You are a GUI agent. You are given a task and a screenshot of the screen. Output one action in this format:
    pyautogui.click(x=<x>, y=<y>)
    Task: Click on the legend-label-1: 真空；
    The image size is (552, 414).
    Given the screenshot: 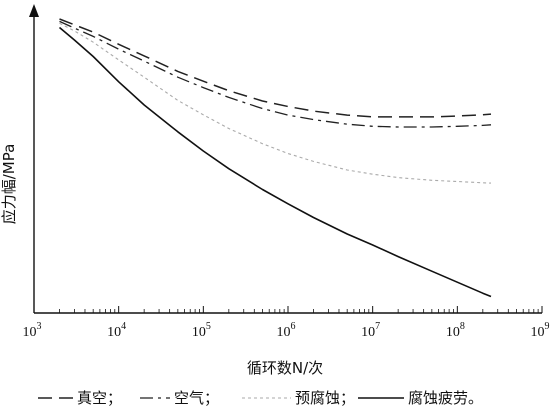 What is the action you would take?
    pyautogui.click(x=99, y=398)
    